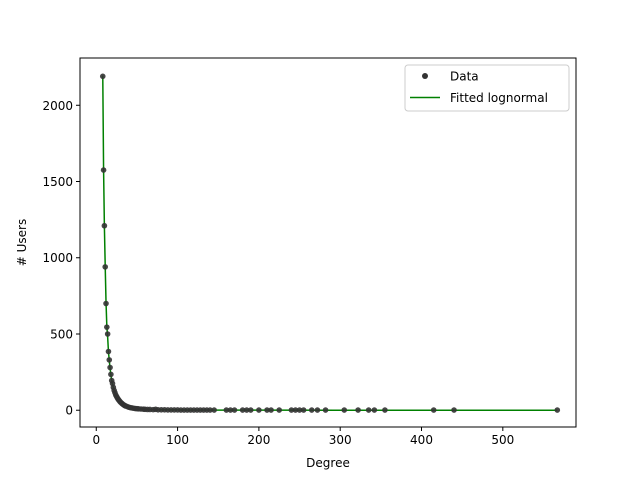 This screenshot has height=480, width=640. I want to click on y-tick-label: 1500, so click(57, 182).